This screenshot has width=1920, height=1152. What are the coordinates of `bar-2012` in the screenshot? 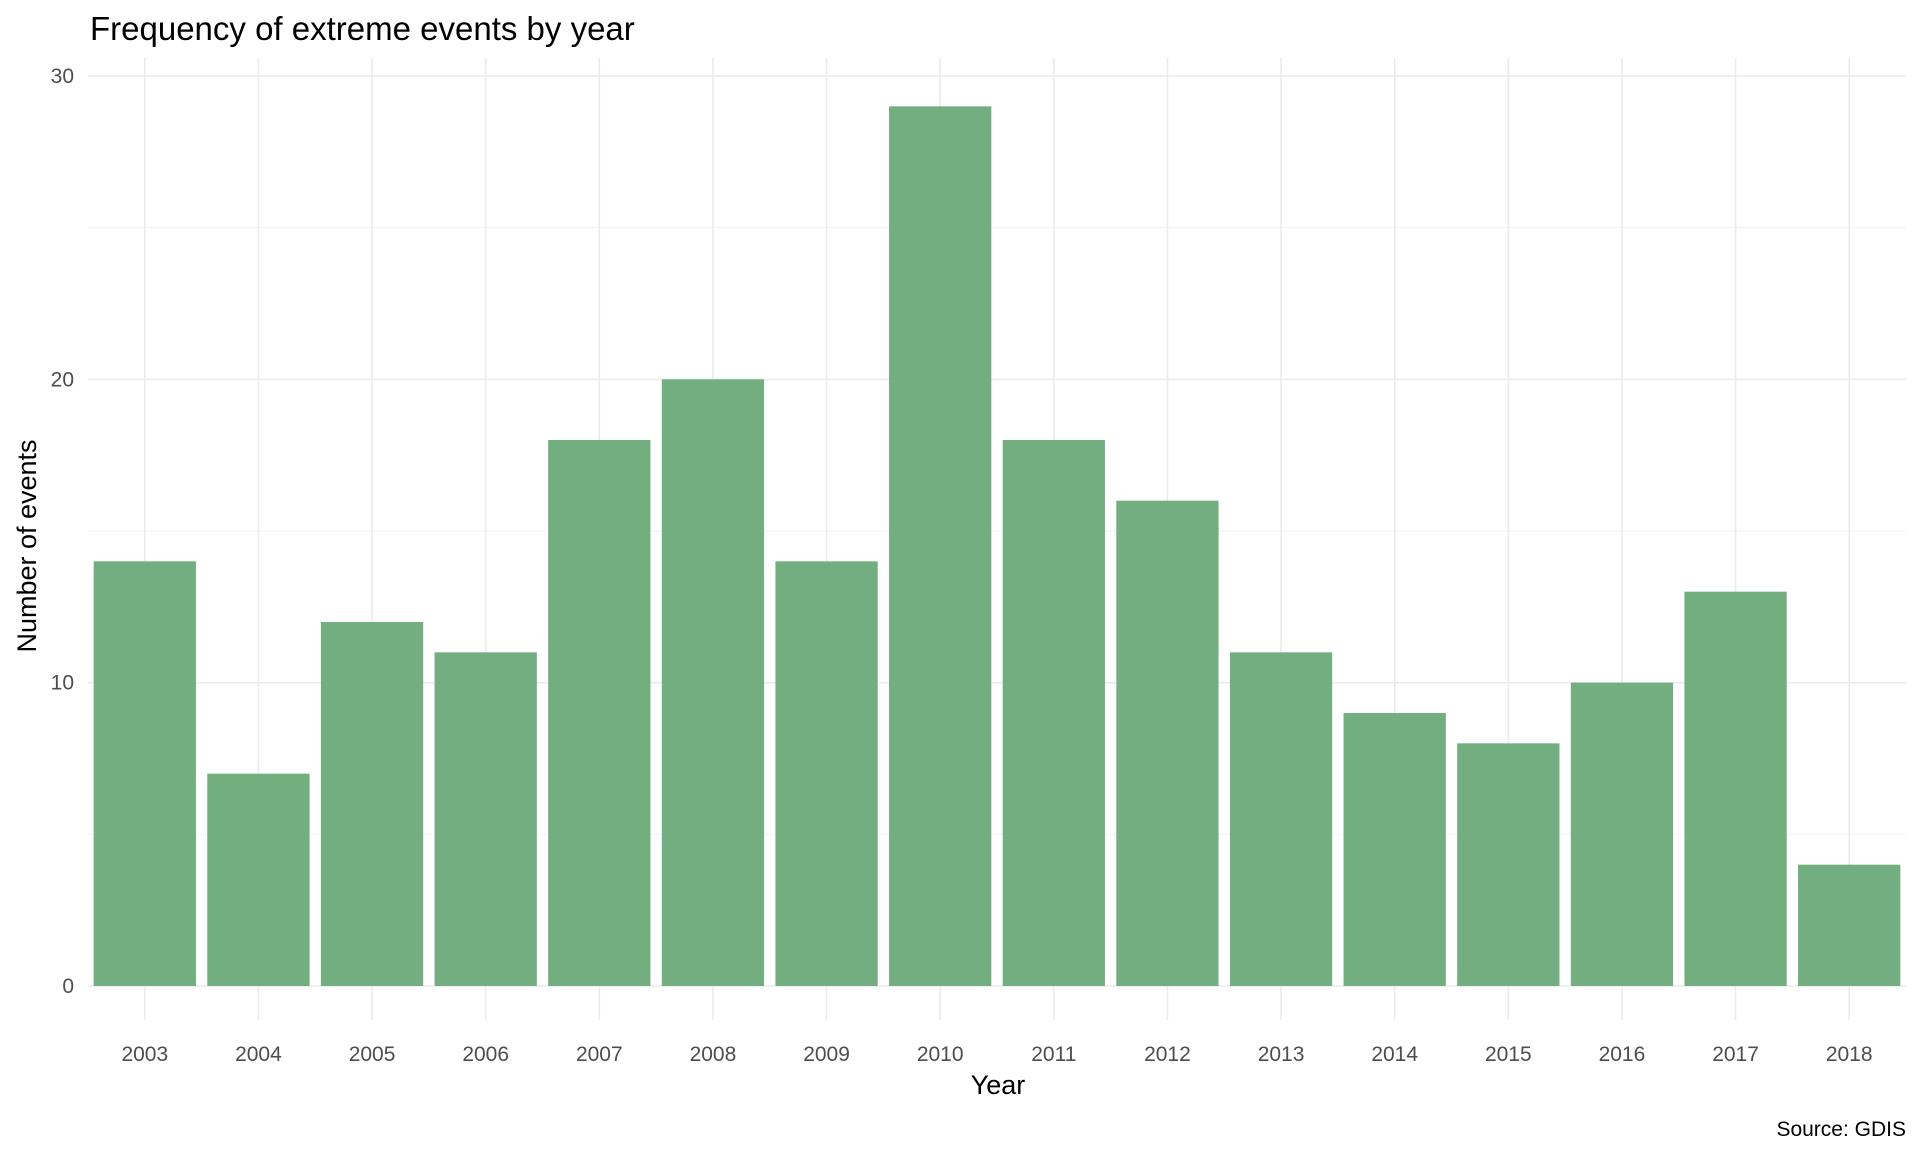 It's located at (1167, 743).